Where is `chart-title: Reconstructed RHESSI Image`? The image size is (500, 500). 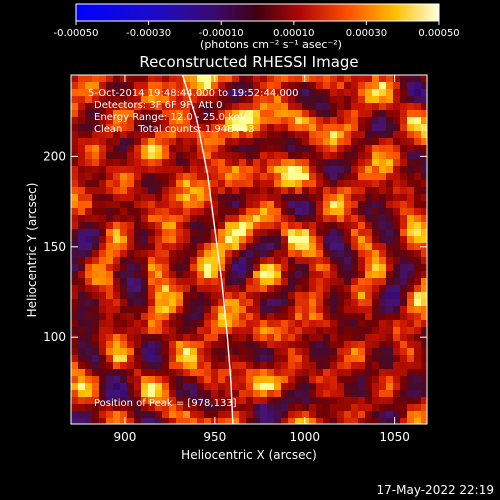
chart-title: Reconstructed RHESSI Image is located at coordinates (248, 62).